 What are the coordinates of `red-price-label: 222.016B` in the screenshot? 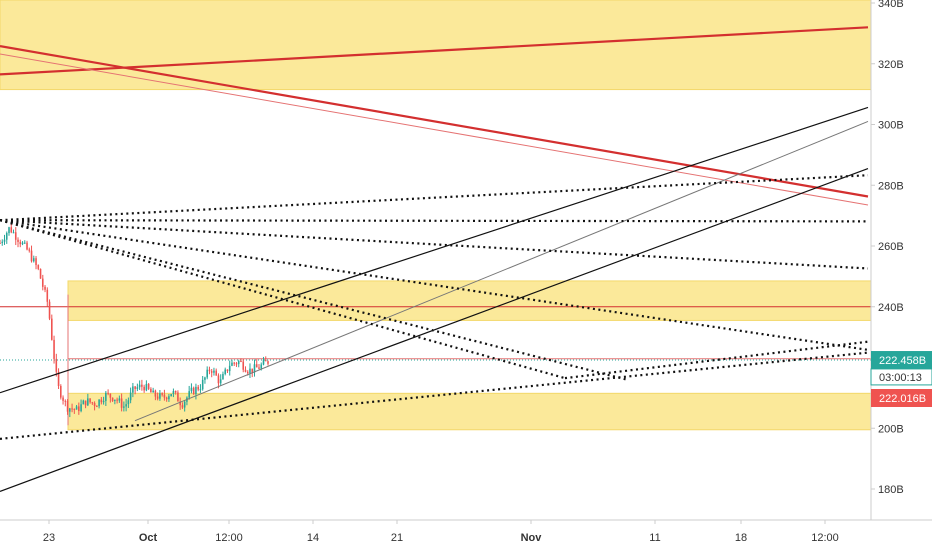 It's located at (902, 399).